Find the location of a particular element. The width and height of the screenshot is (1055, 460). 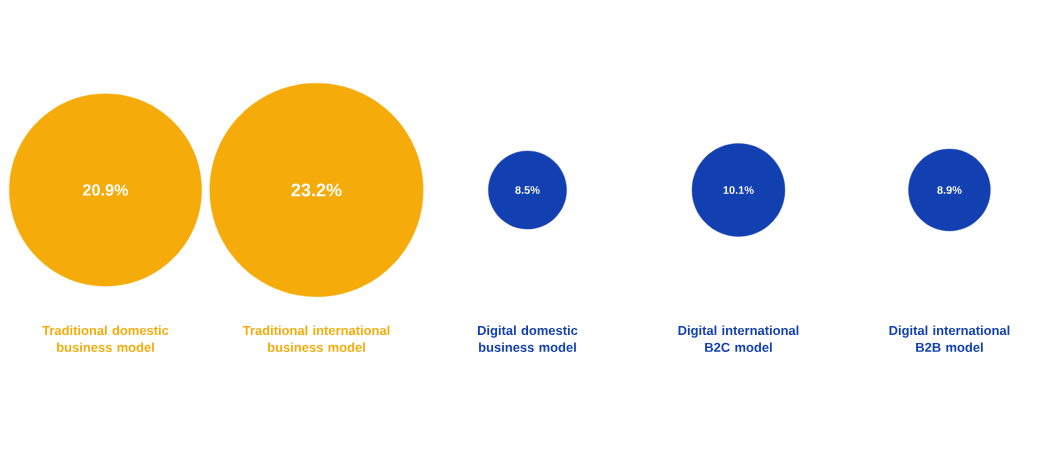

data-label: 10.1% is located at coordinates (738, 190).